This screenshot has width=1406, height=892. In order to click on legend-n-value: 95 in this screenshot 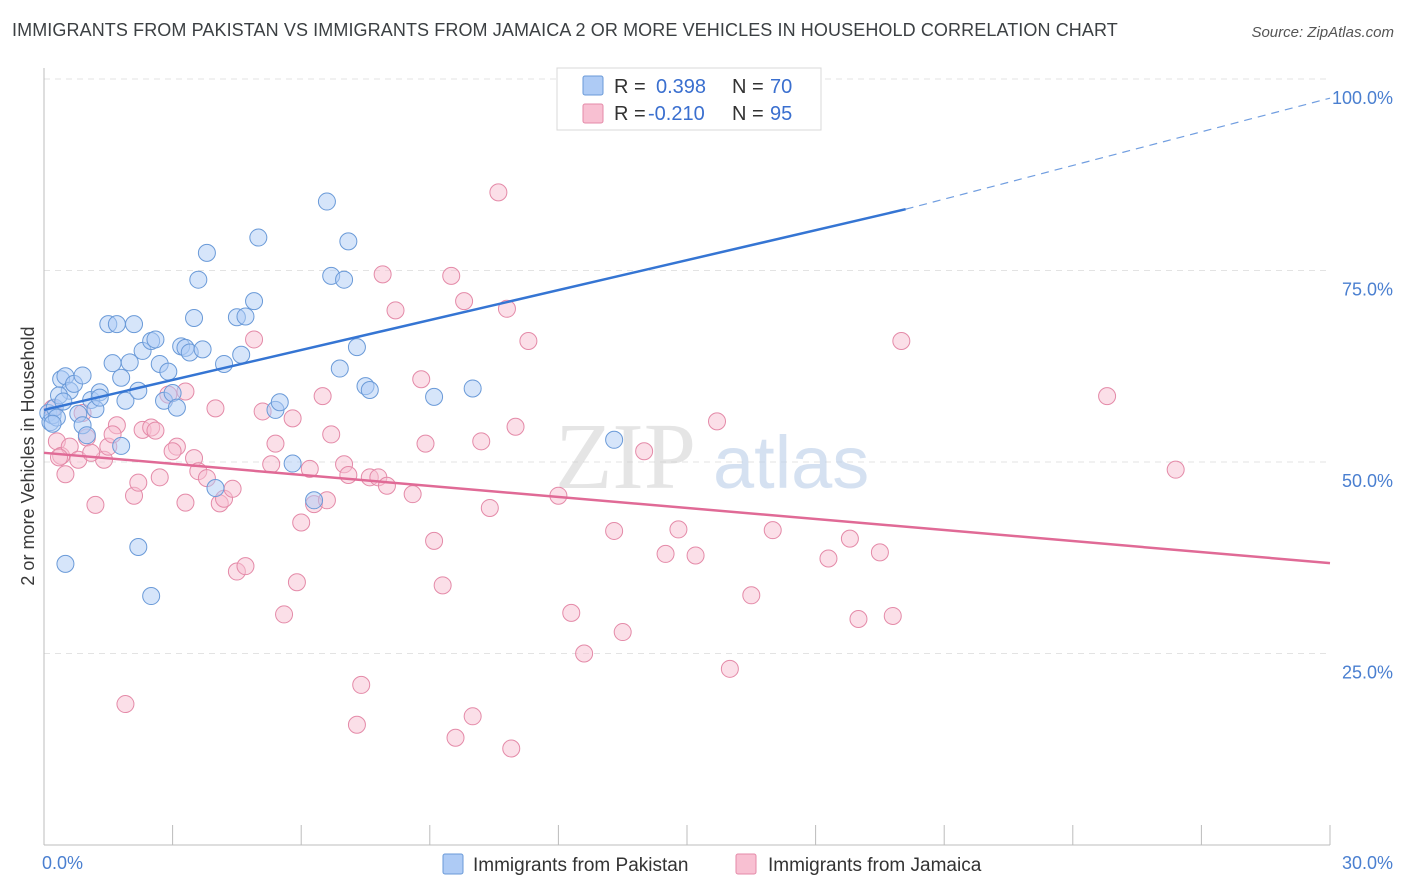, I will do `click(781, 114)`.